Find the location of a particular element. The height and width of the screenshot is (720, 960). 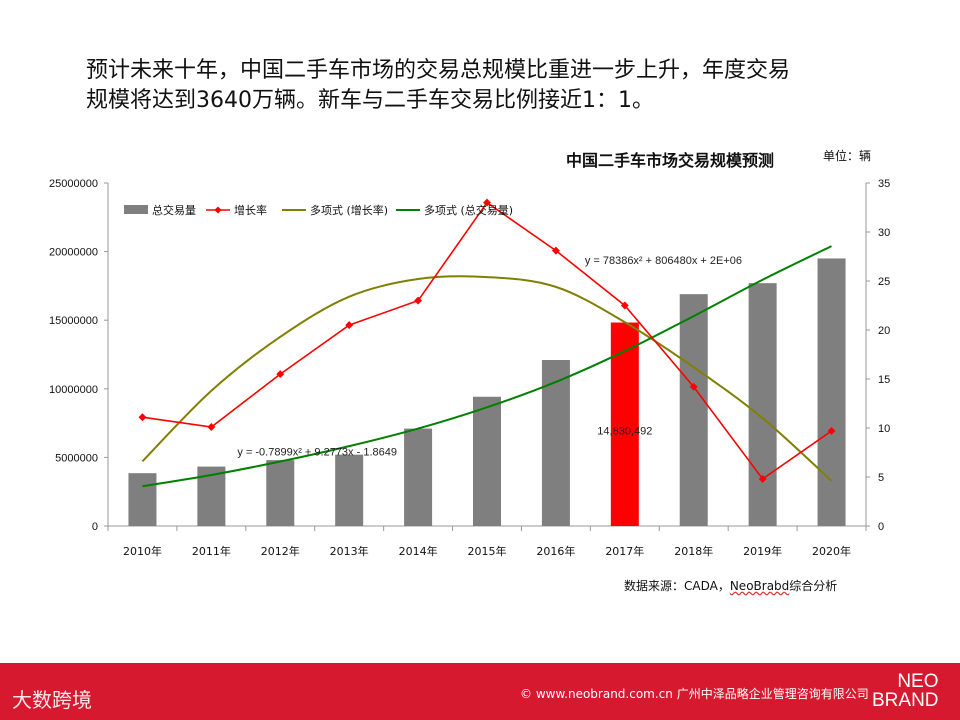

legend-item: 多项式 (总交易量) is located at coordinates (454, 210).